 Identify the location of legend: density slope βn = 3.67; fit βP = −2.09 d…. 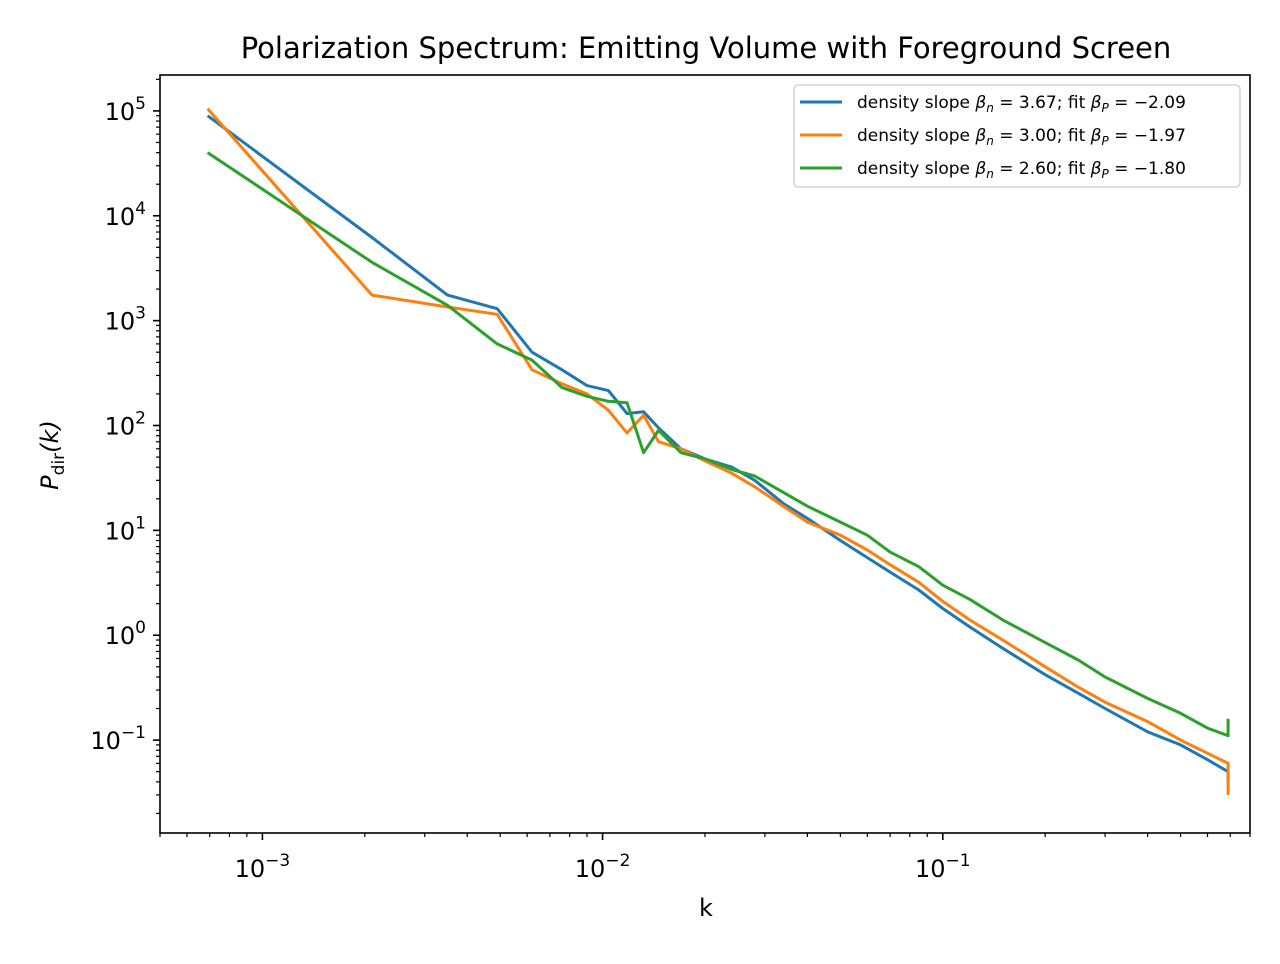
(1017, 136).